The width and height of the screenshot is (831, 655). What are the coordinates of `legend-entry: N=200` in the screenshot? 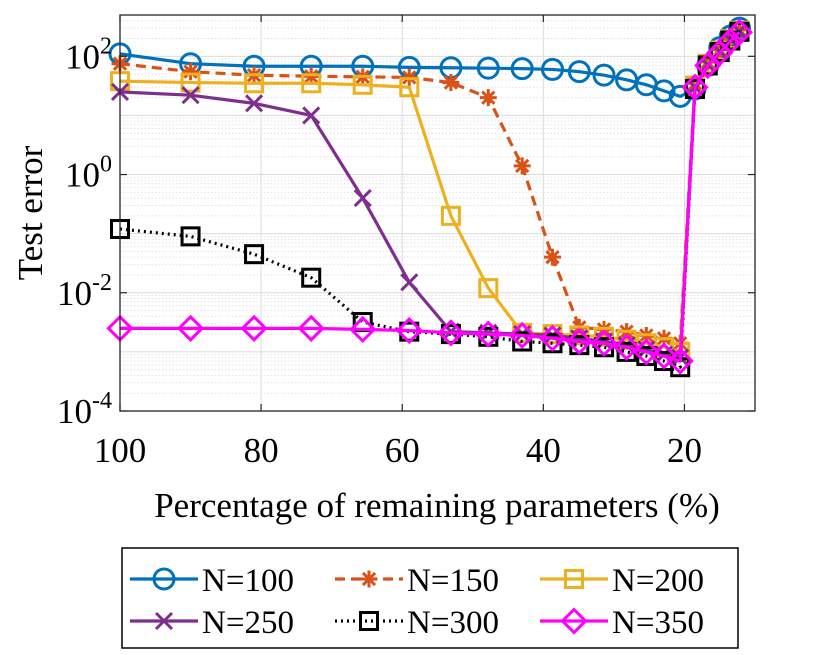 It's located at (622, 581).